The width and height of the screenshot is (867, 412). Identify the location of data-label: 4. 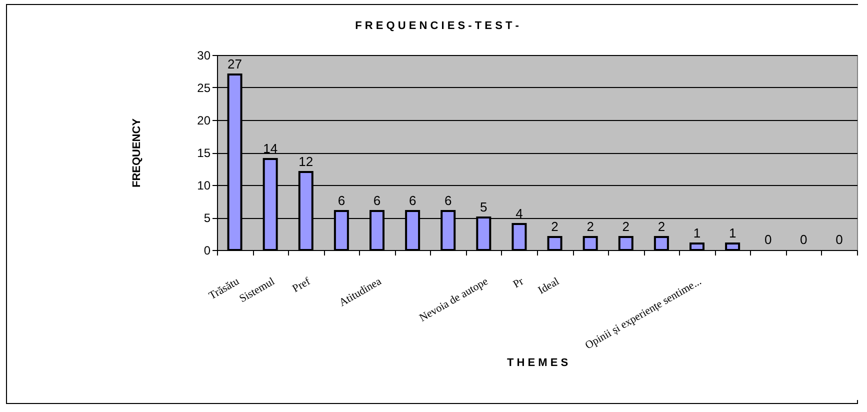
(519, 213).